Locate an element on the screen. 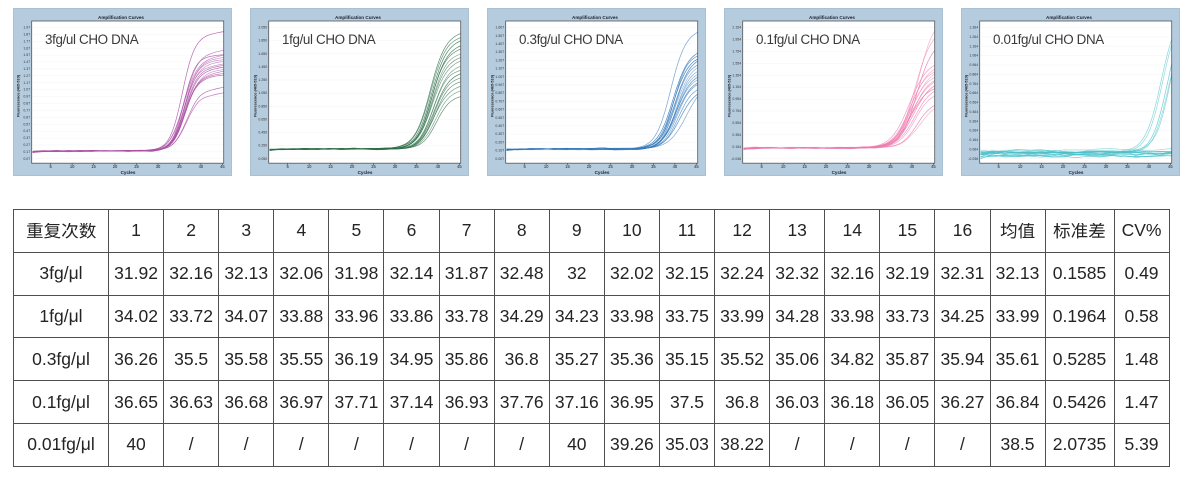 The width and height of the screenshot is (1193, 478). svg-text: 0.764 is located at coordinates (973, 84).